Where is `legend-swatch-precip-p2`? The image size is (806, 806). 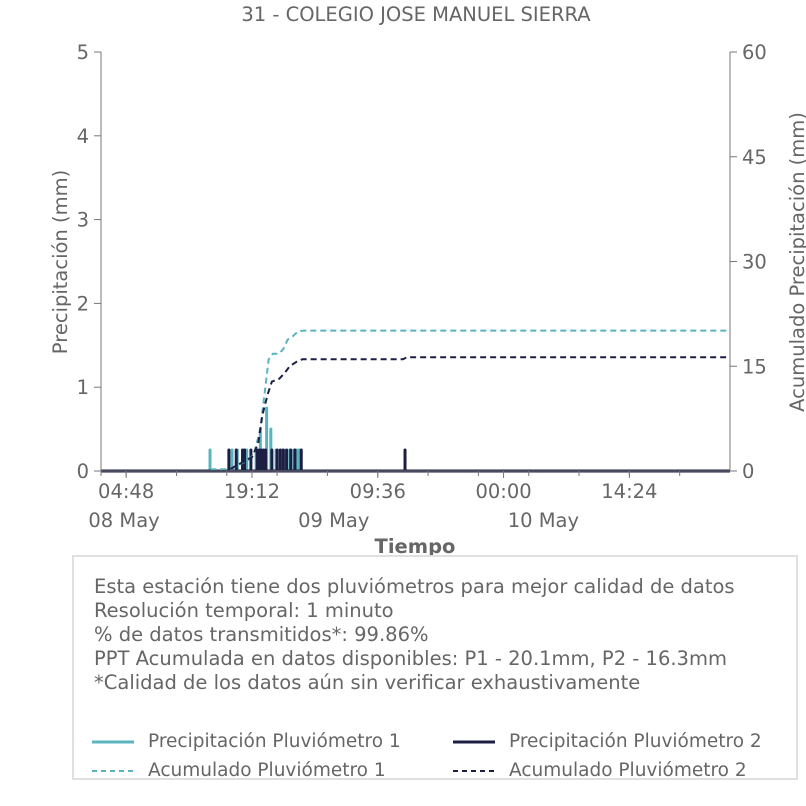 legend-swatch-precip-p2 is located at coordinates (474, 741).